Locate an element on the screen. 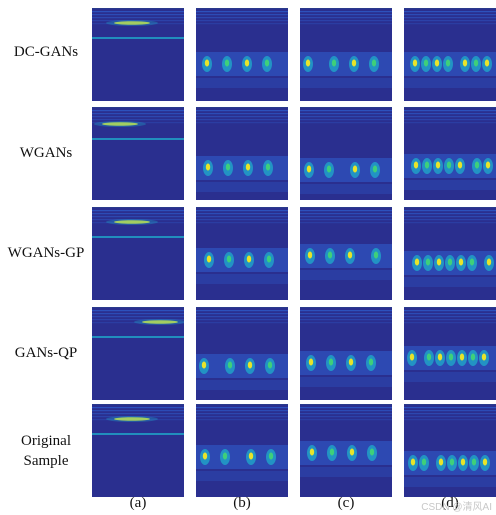  watermark: CSDN @清风AI is located at coordinates (456, 507).